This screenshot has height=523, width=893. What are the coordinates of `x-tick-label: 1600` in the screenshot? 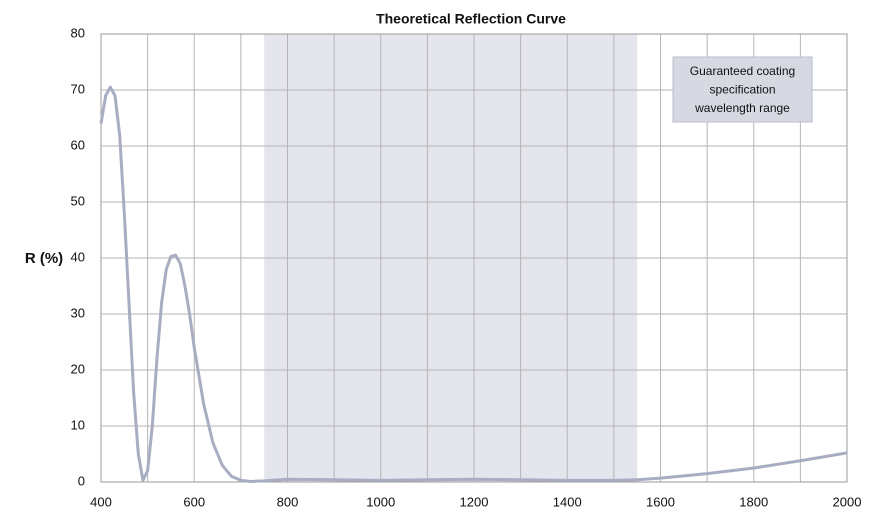 It's located at (660, 501).